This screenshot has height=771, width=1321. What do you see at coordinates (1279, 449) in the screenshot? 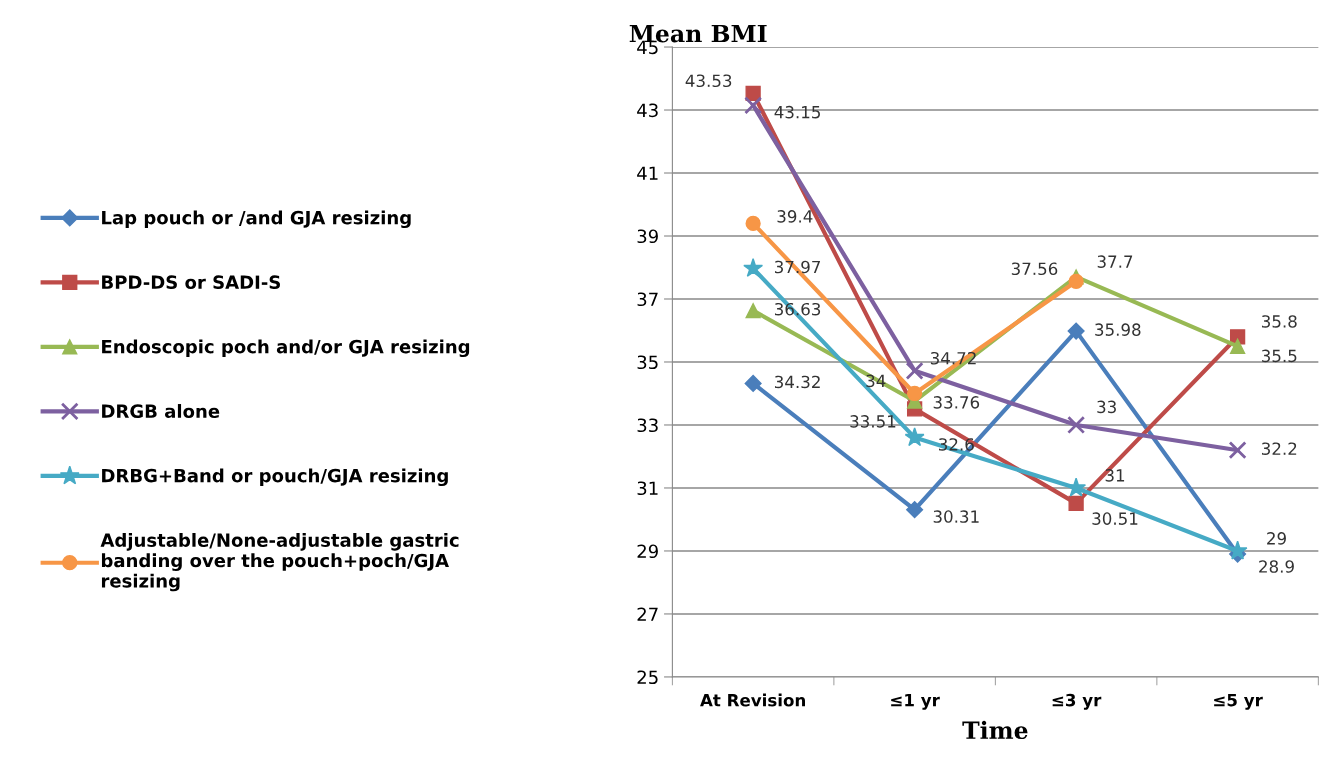
I see `data-label: 32.2` at bounding box center [1279, 449].